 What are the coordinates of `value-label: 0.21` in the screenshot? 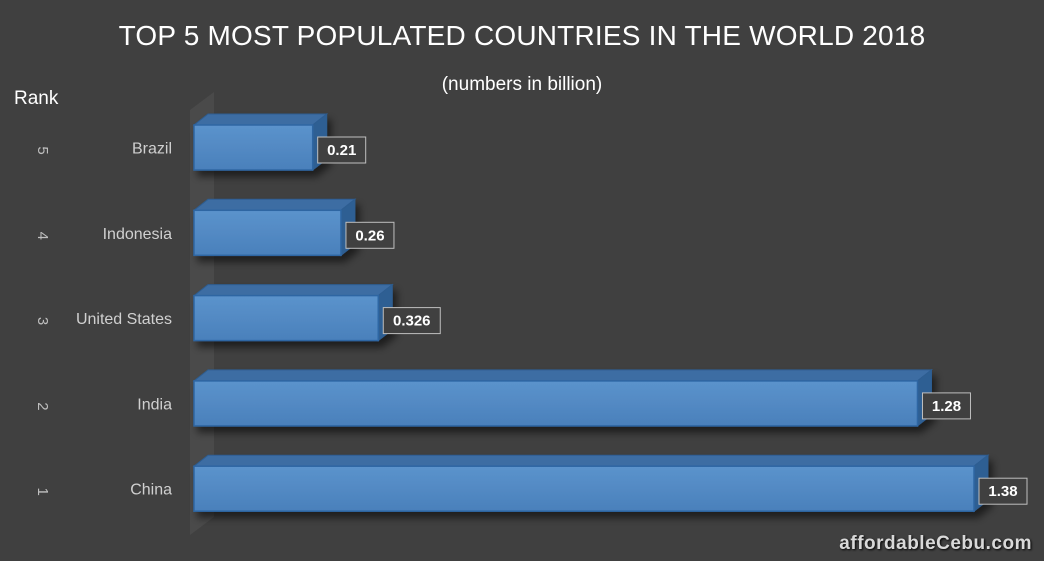 It's located at (341, 150).